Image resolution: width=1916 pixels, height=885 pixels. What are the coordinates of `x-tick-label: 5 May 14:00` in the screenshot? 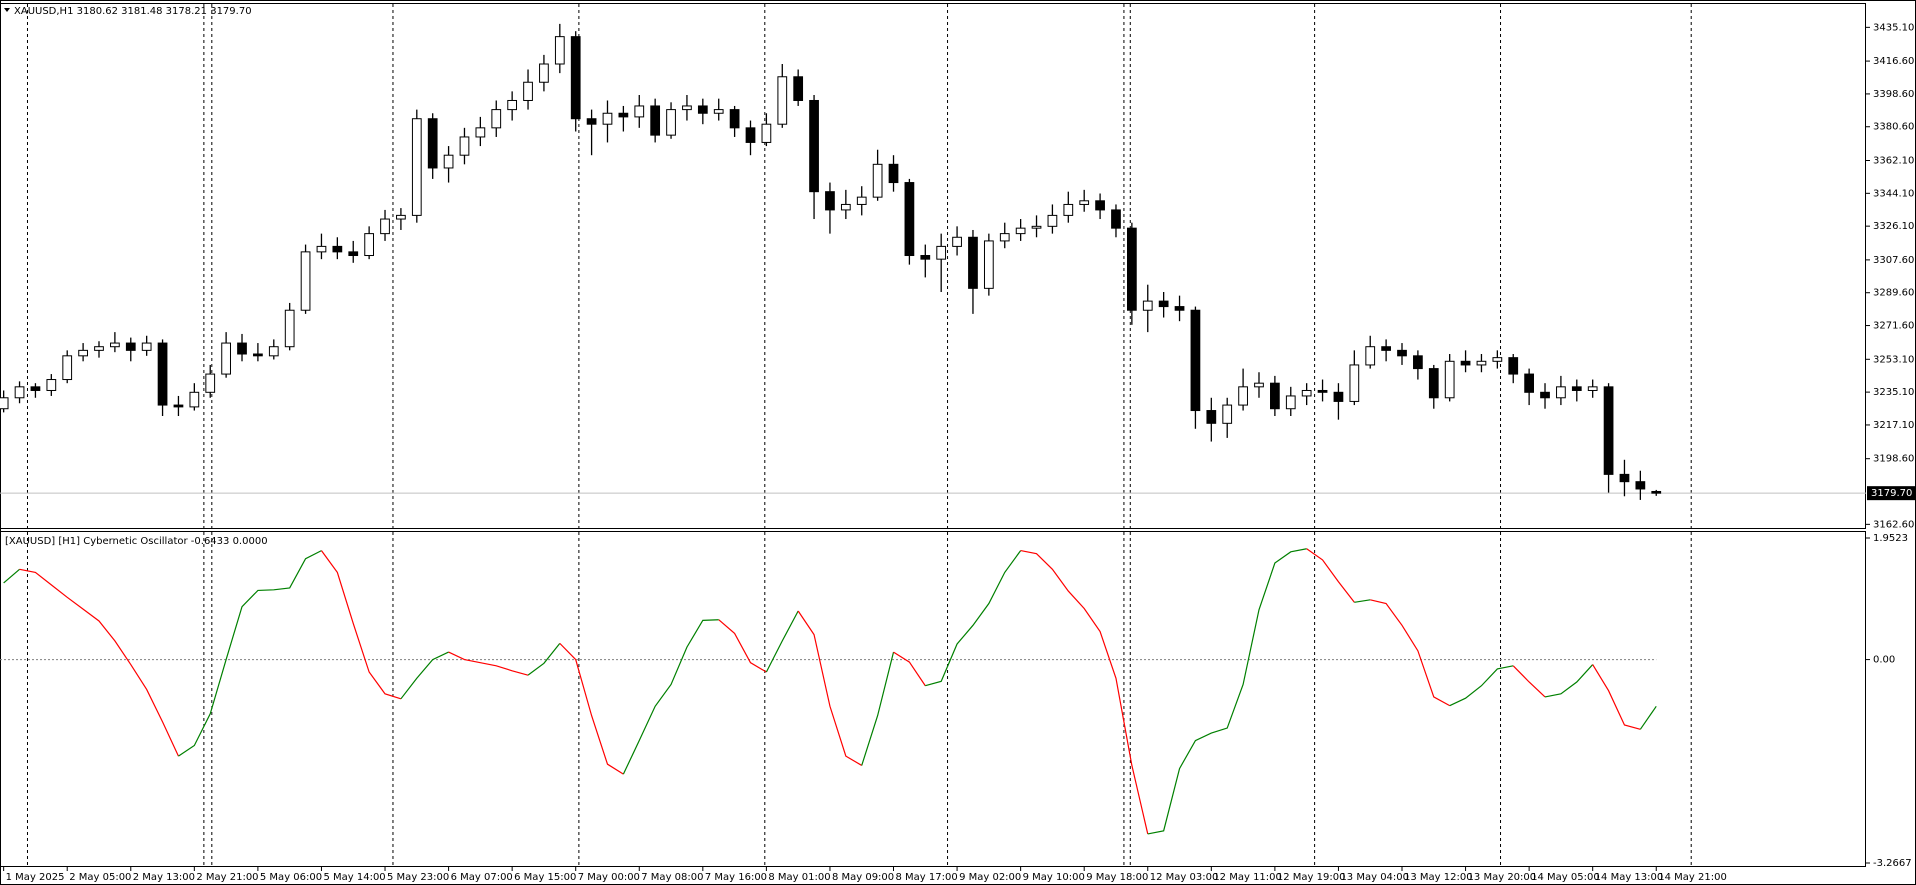 It's located at (354, 877).